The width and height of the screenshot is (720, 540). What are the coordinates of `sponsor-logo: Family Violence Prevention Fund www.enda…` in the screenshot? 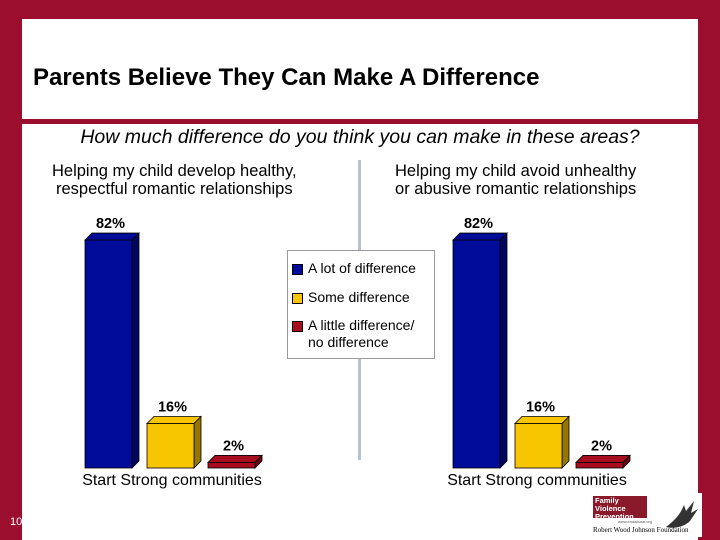 It's located at (646, 515).